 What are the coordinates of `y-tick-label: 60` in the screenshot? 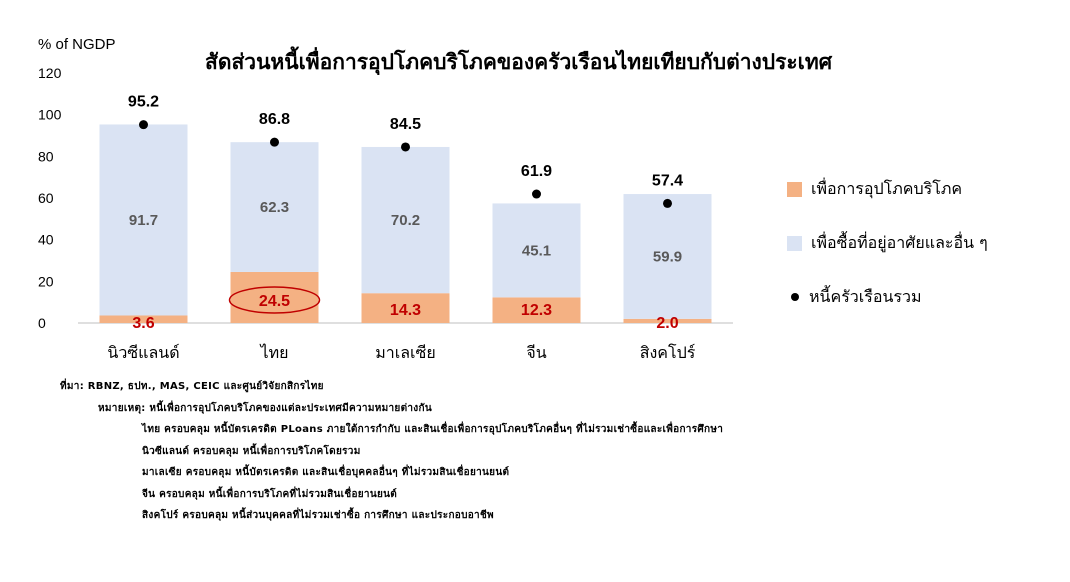 It's located at (46, 198).